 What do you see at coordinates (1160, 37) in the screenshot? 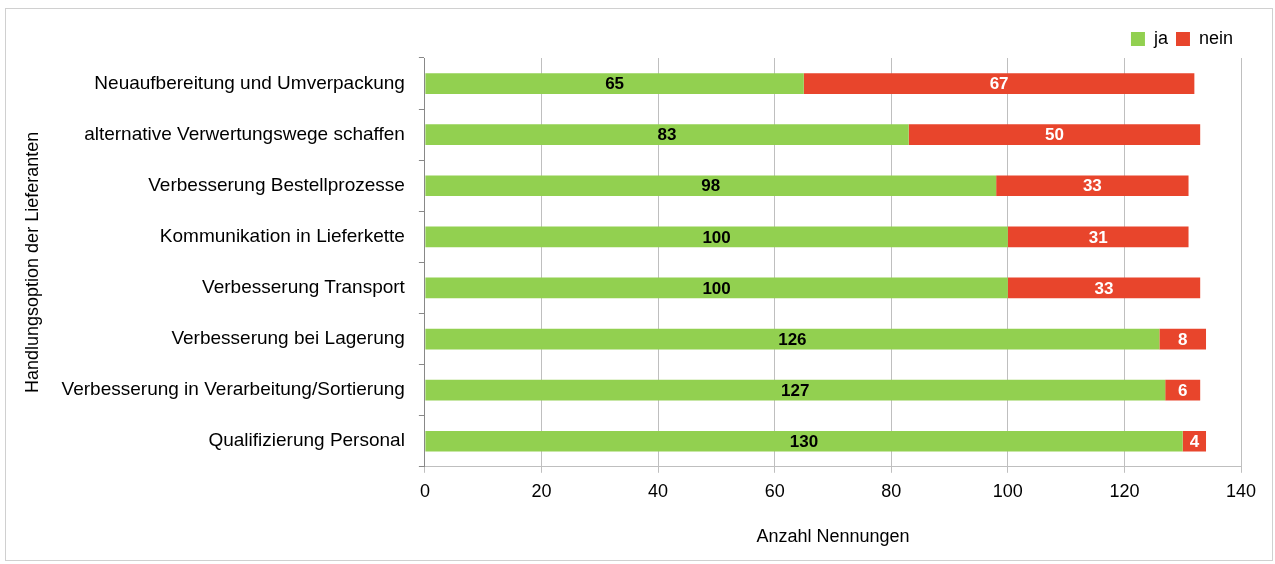
I see `legend-label: ja` at bounding box center [1160, 37].